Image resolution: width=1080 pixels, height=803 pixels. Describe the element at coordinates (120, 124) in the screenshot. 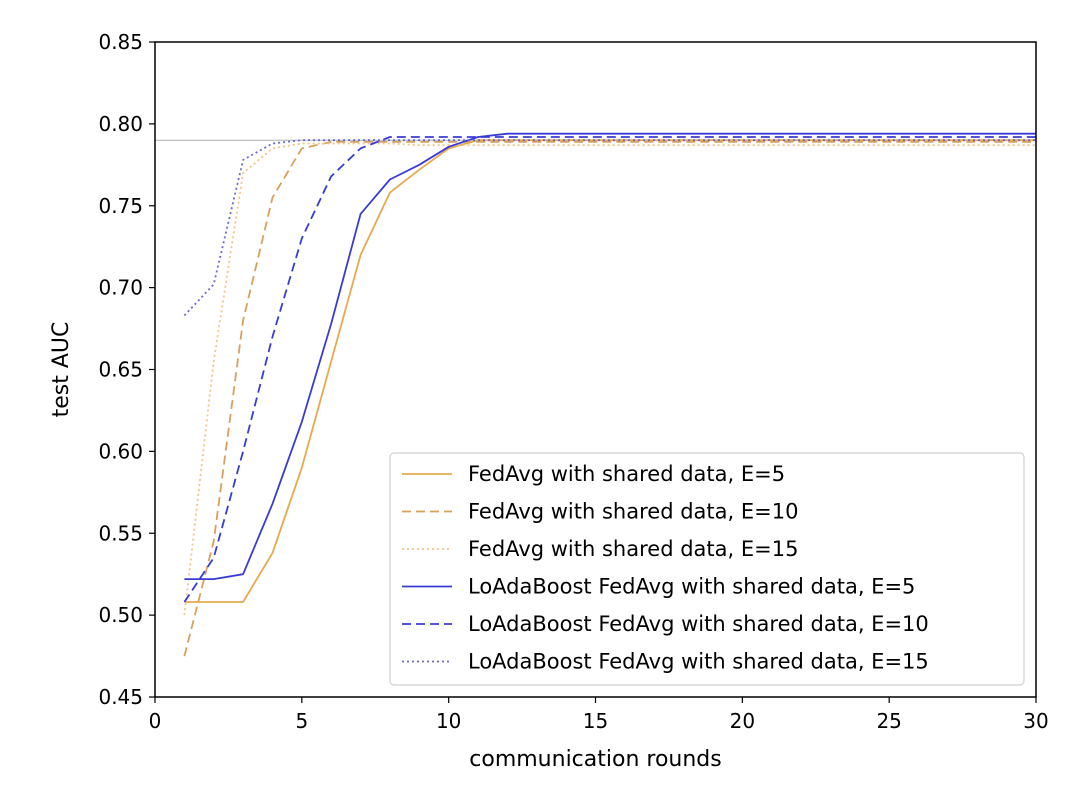

I see `y-tick-label: 0.80` at that location.